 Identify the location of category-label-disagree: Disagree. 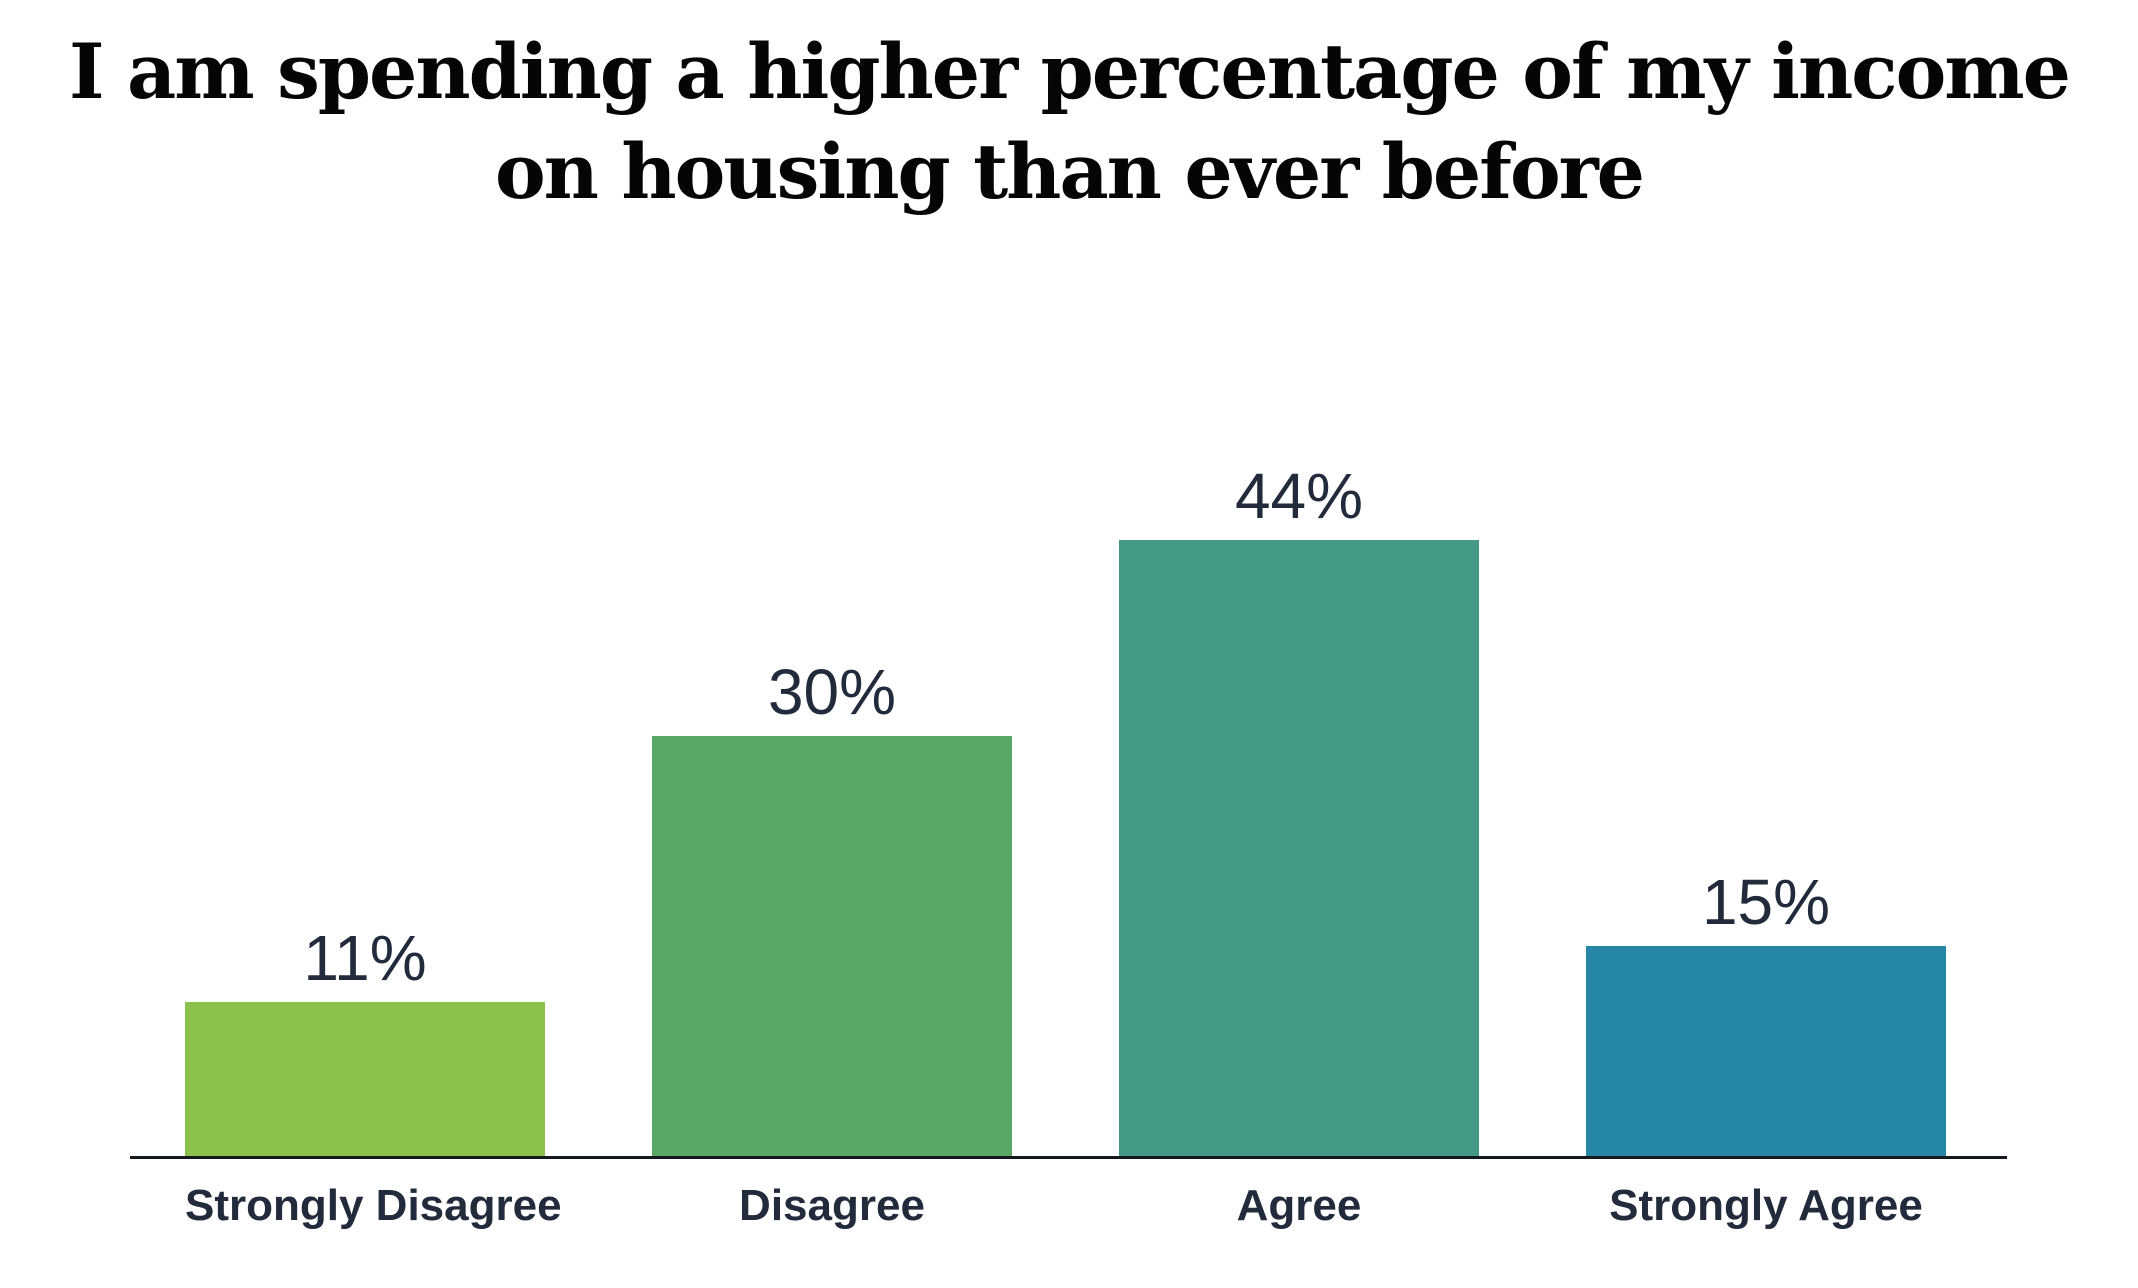
(832, 1205).